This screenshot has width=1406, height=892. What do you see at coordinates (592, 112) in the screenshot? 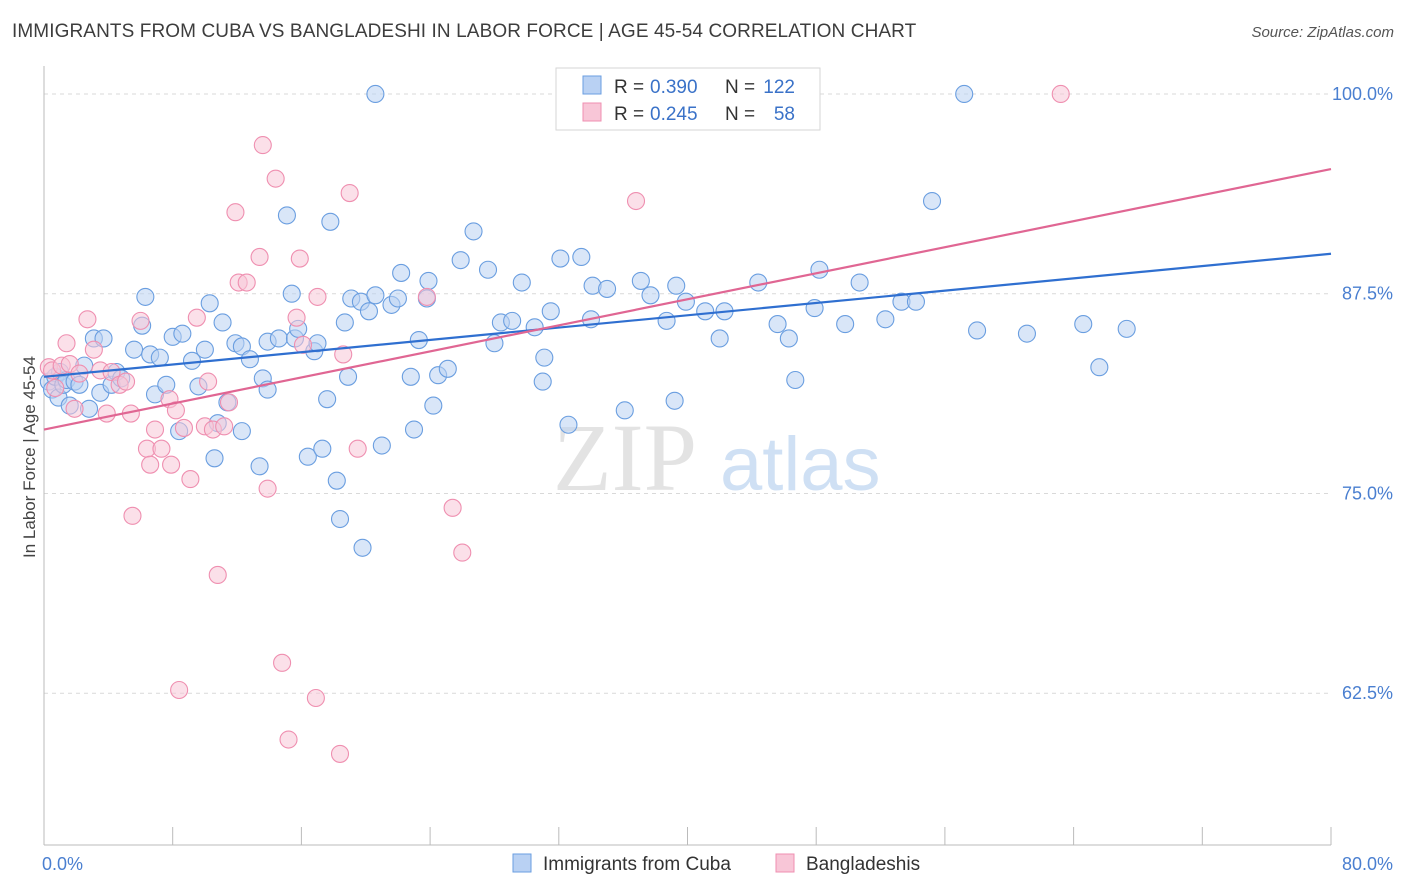
I see `legend-swatch-bangladeshi` at bounding box center [592, 112].